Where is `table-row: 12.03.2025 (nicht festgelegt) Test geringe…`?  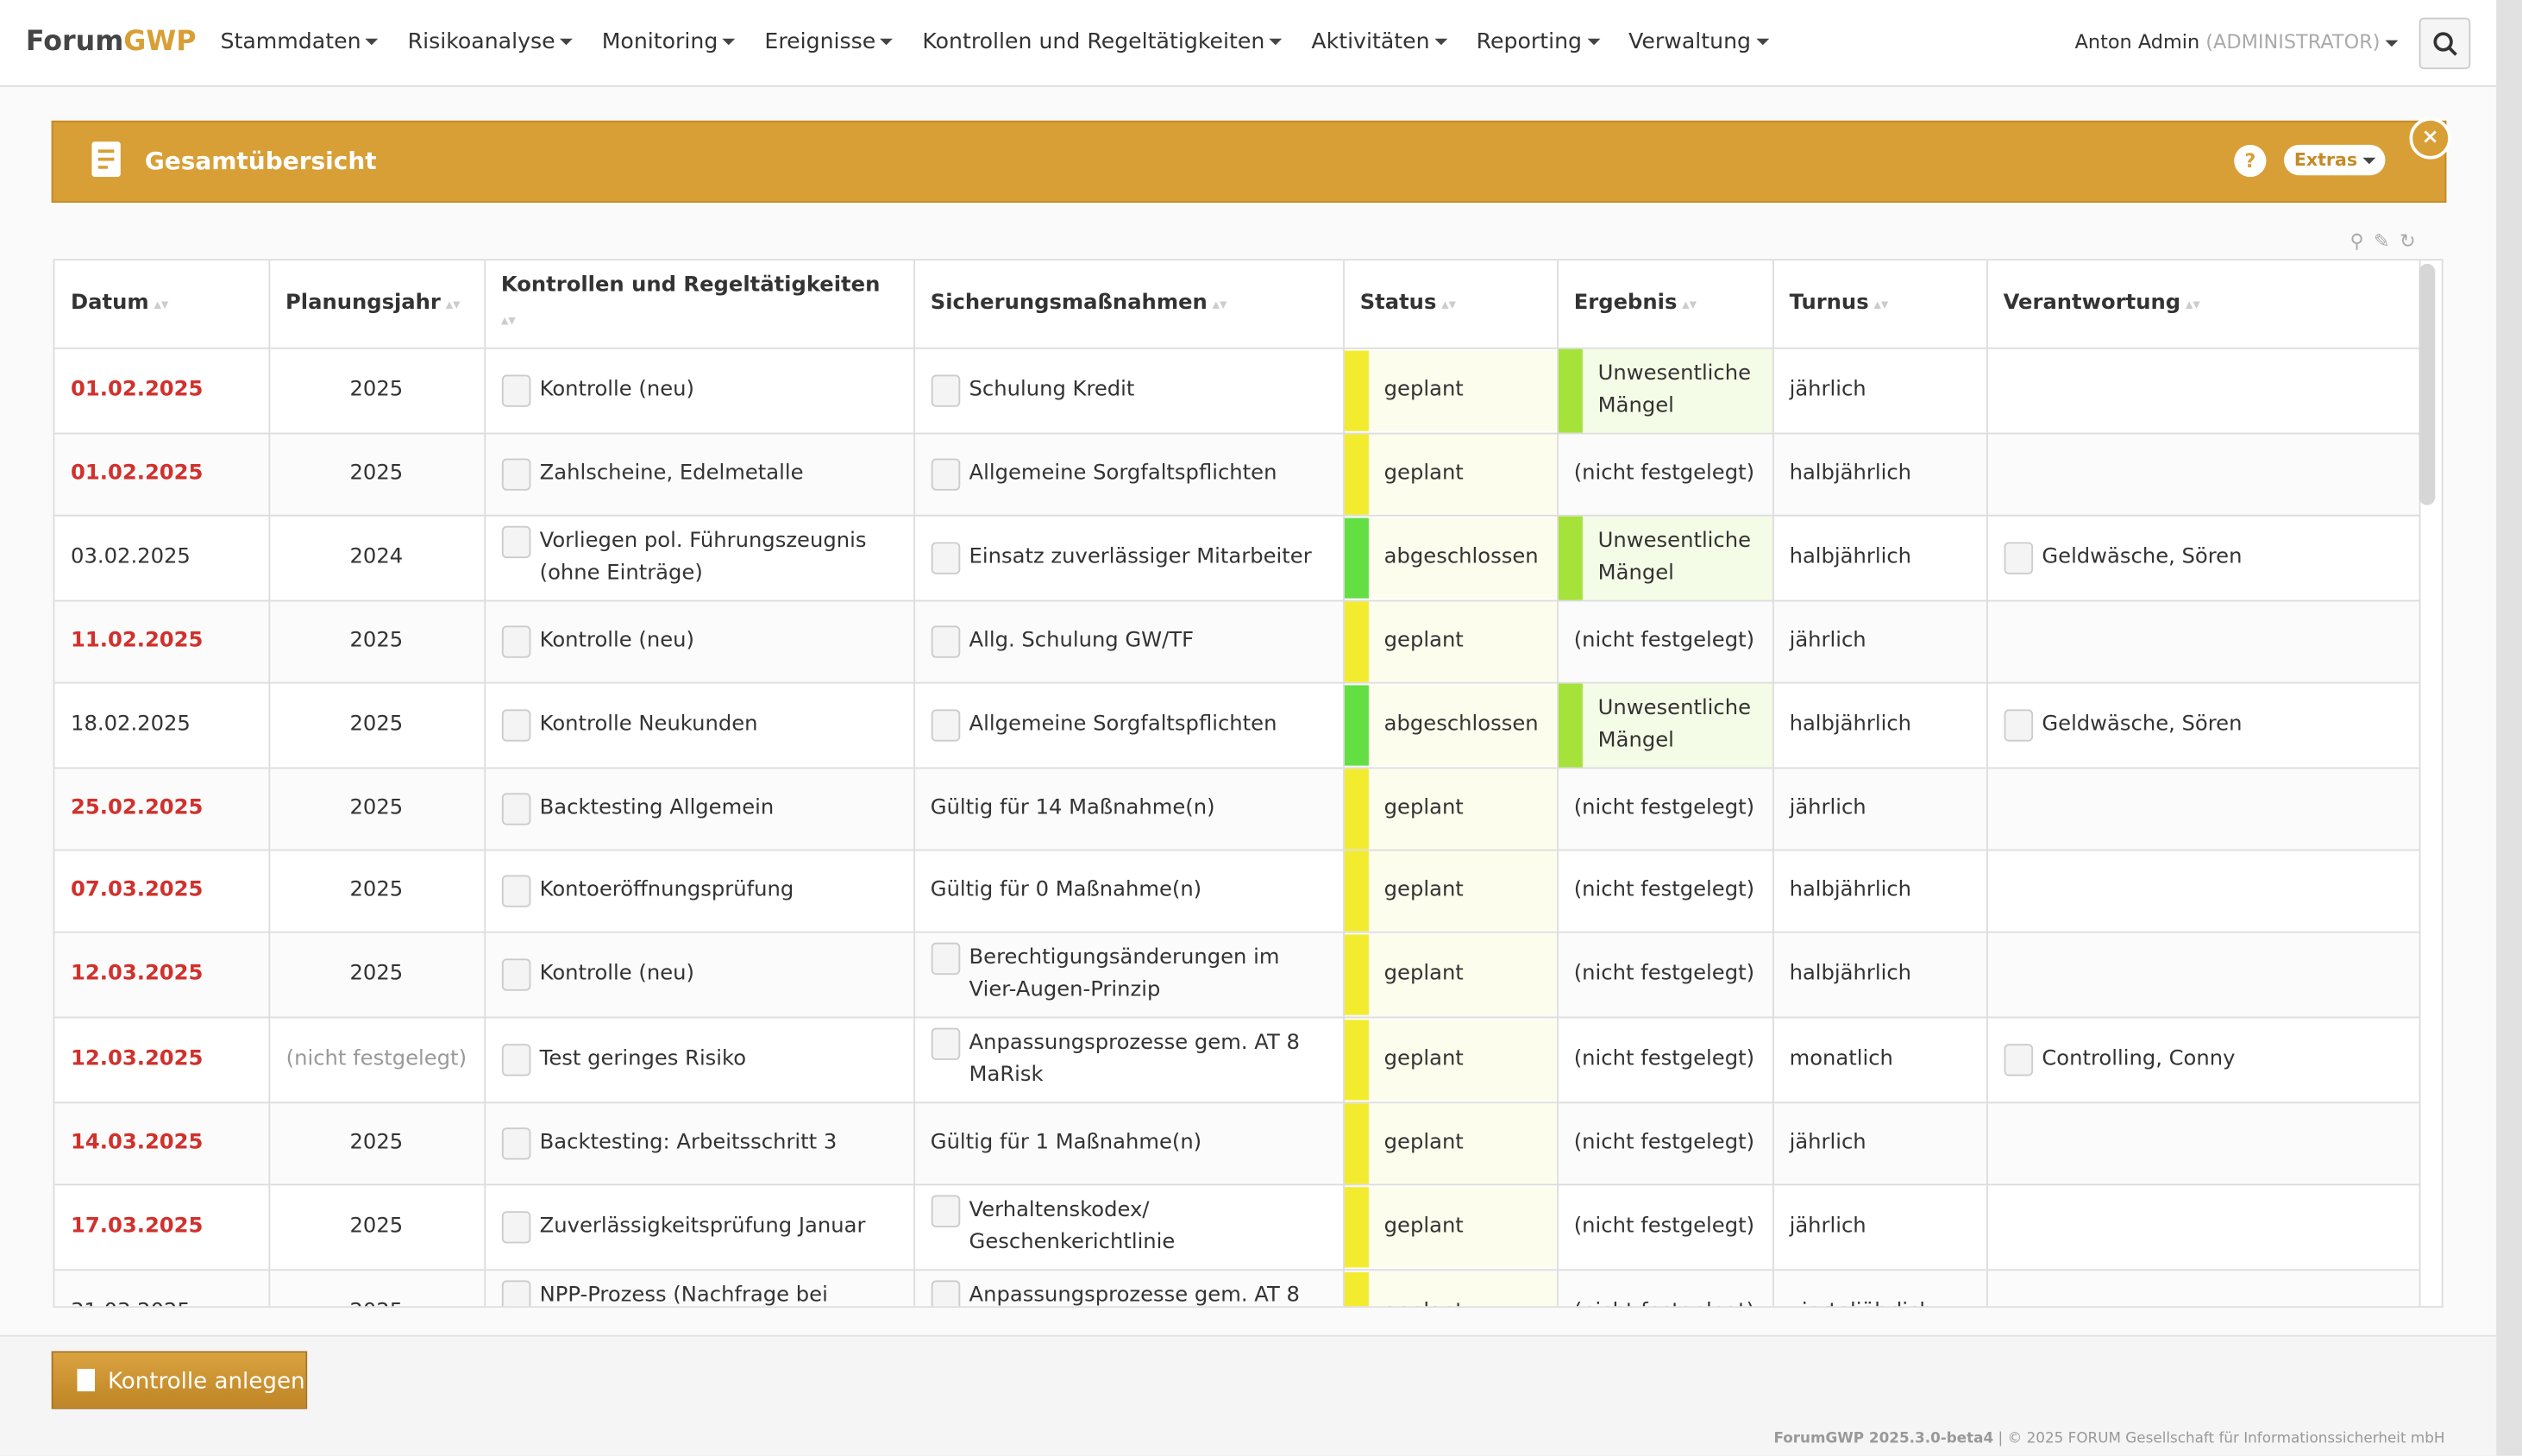
table-row: 12.03.2025 (nicht festgelegt) Test geringe… is located at coordinates (1237, 1060).